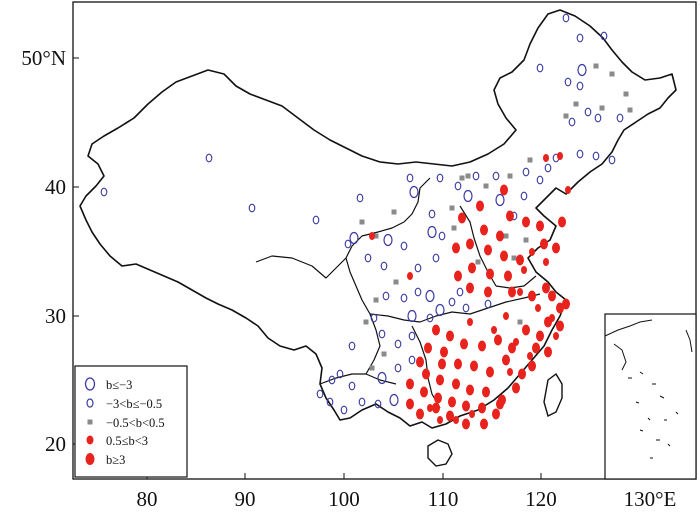  I want to click on inset-frame, so click(650, 396).